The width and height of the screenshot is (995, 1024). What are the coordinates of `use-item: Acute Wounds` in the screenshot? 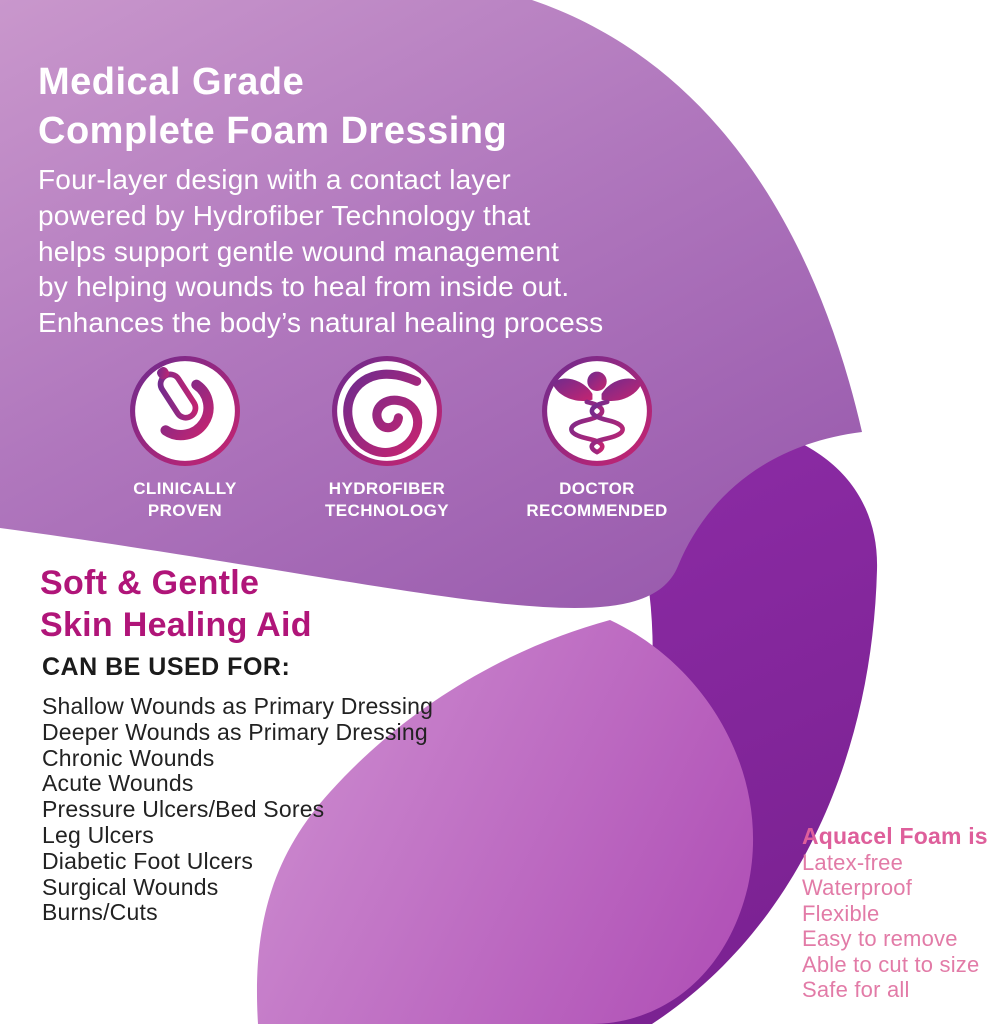 It's located at (118, 783).